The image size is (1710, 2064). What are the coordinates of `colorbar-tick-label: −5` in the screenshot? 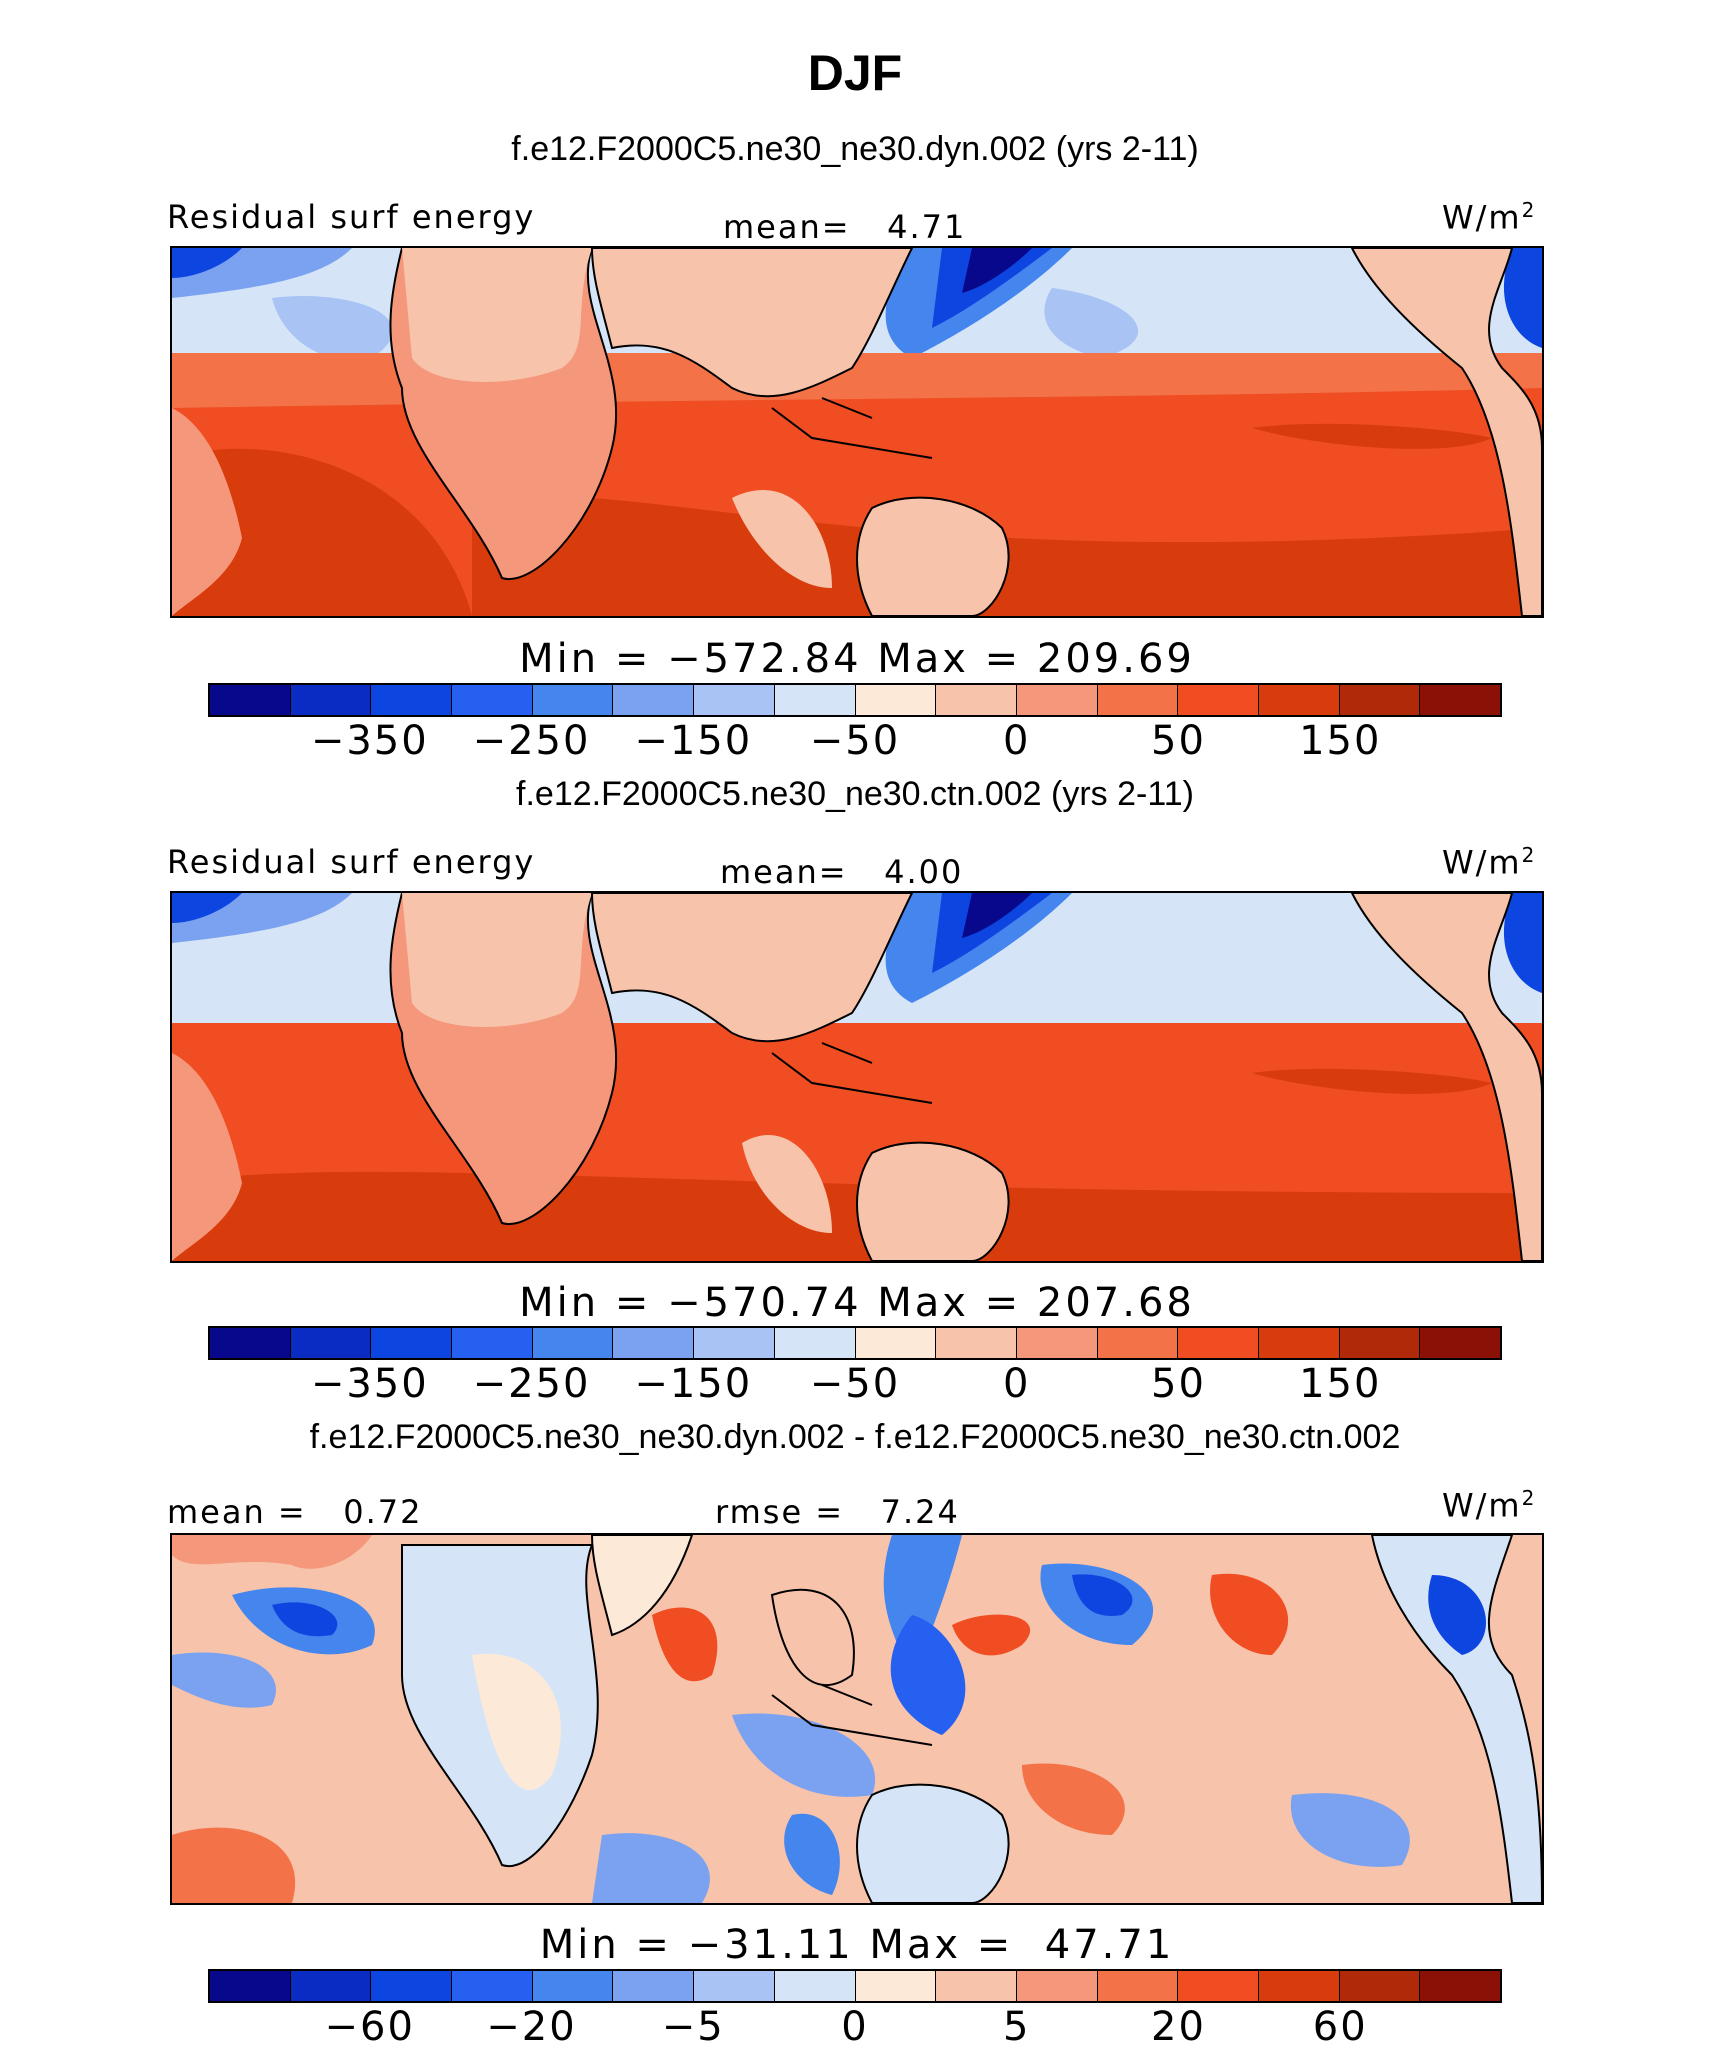 It's located at (693, 2027).